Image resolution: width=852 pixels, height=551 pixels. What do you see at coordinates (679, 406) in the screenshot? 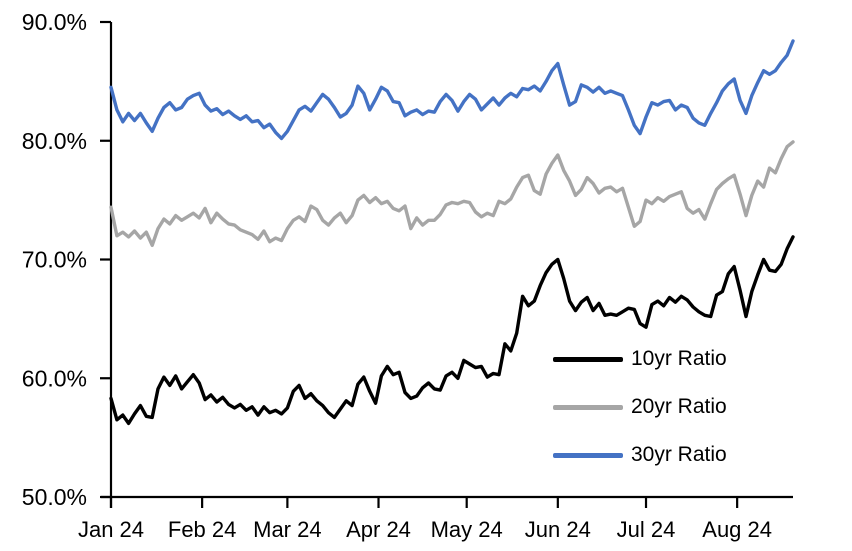
I see `legend-label-20yr: 20yr Ratio` at bounding box center [679, 406].